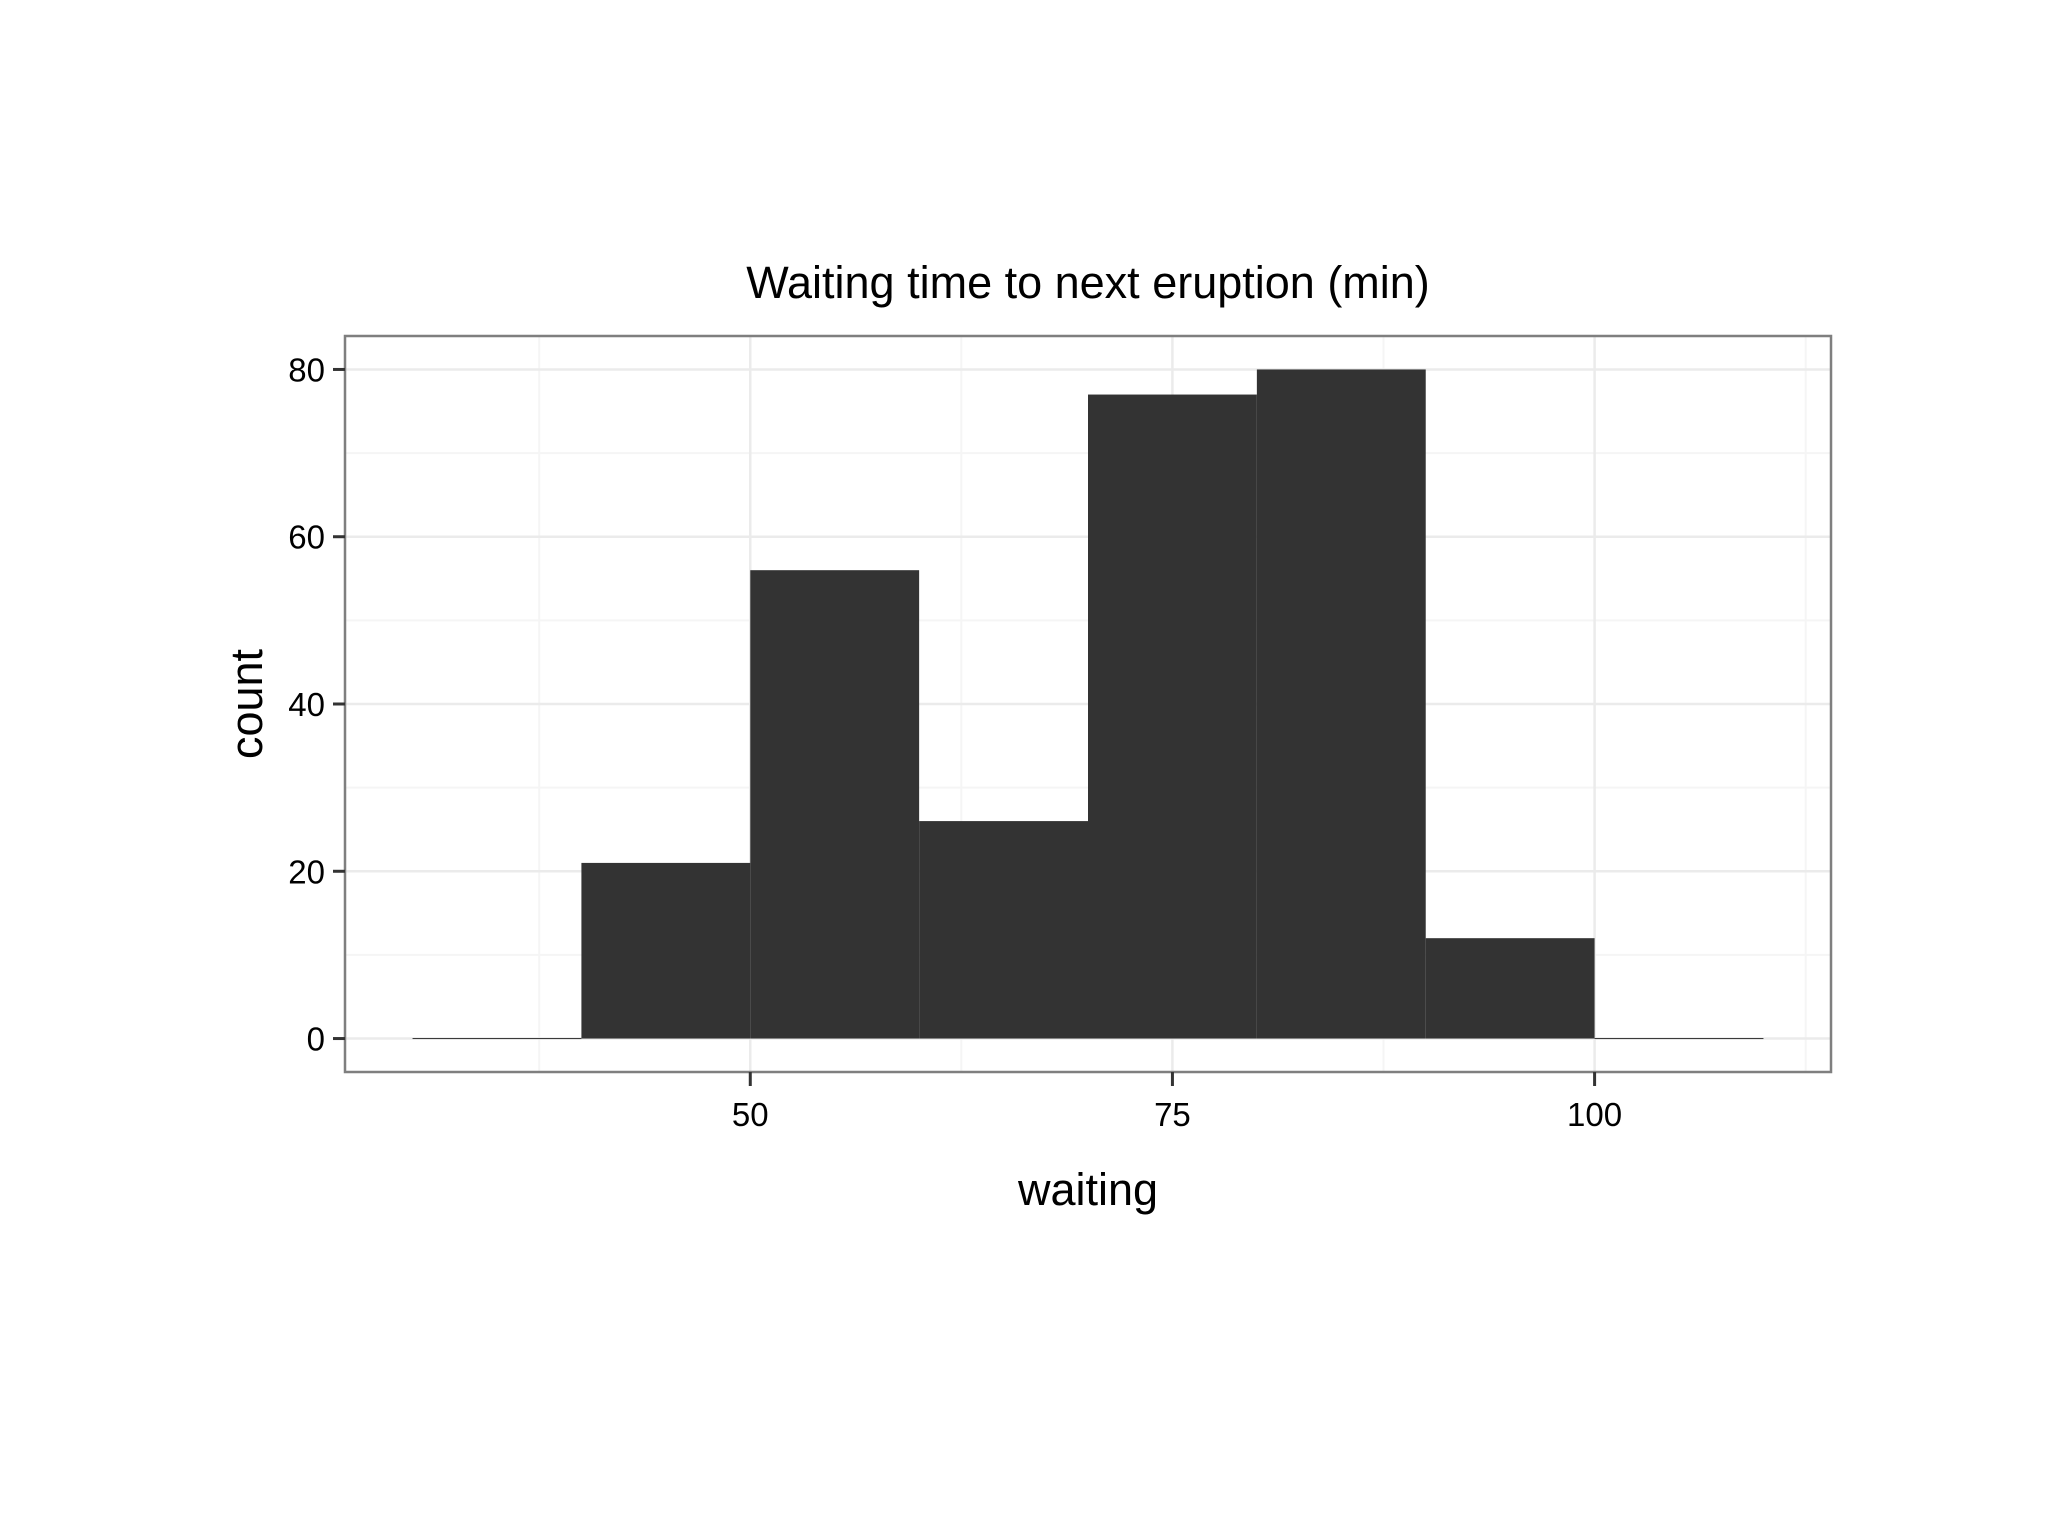 The height and width of the screenshot is (1536, 2048). I want to click on y-tick-label: 40, so click(306, 704).